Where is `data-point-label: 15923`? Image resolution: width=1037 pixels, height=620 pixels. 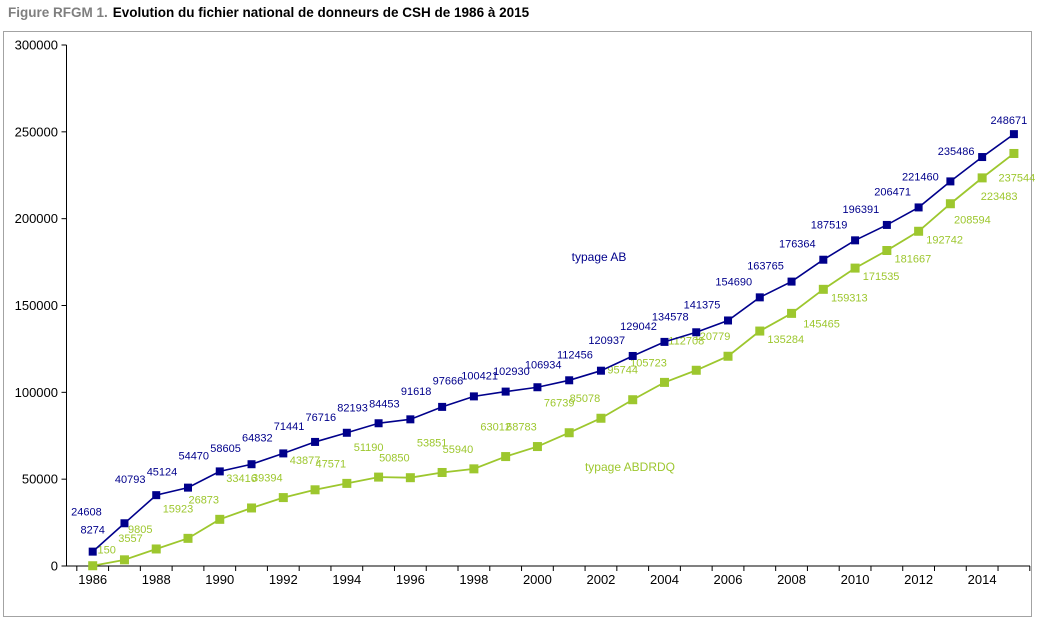
data-point-label: 15923 is located at coordinates (178, 509).